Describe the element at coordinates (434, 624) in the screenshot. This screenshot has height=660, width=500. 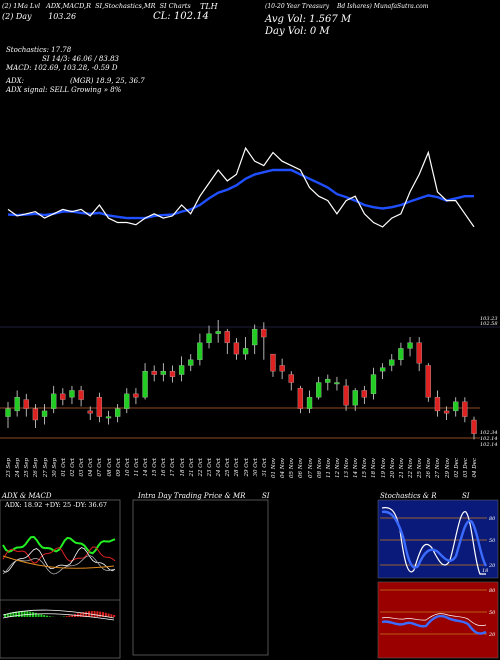
I see `rsi-line` at that location.